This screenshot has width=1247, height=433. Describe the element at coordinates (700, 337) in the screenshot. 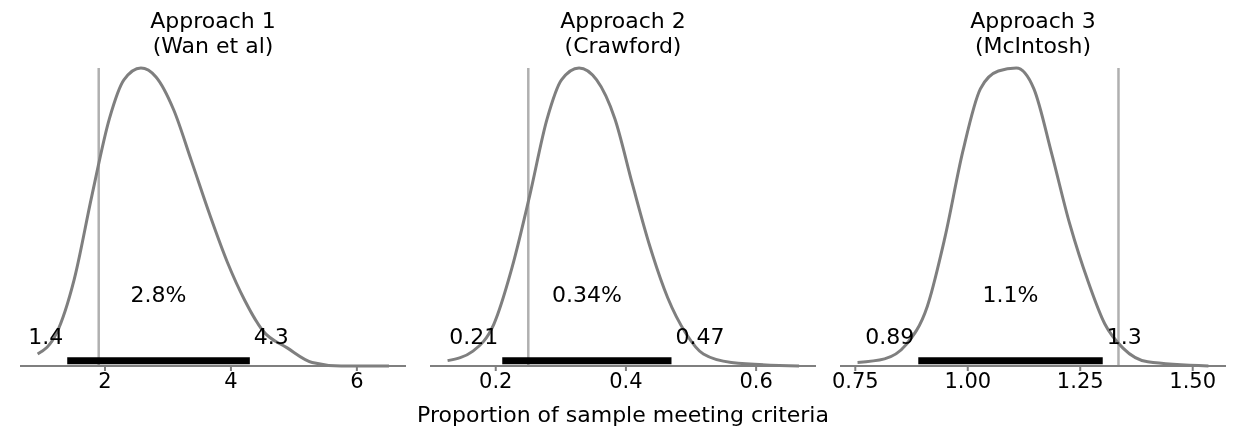

I see `annotation: 0.47` at that location.